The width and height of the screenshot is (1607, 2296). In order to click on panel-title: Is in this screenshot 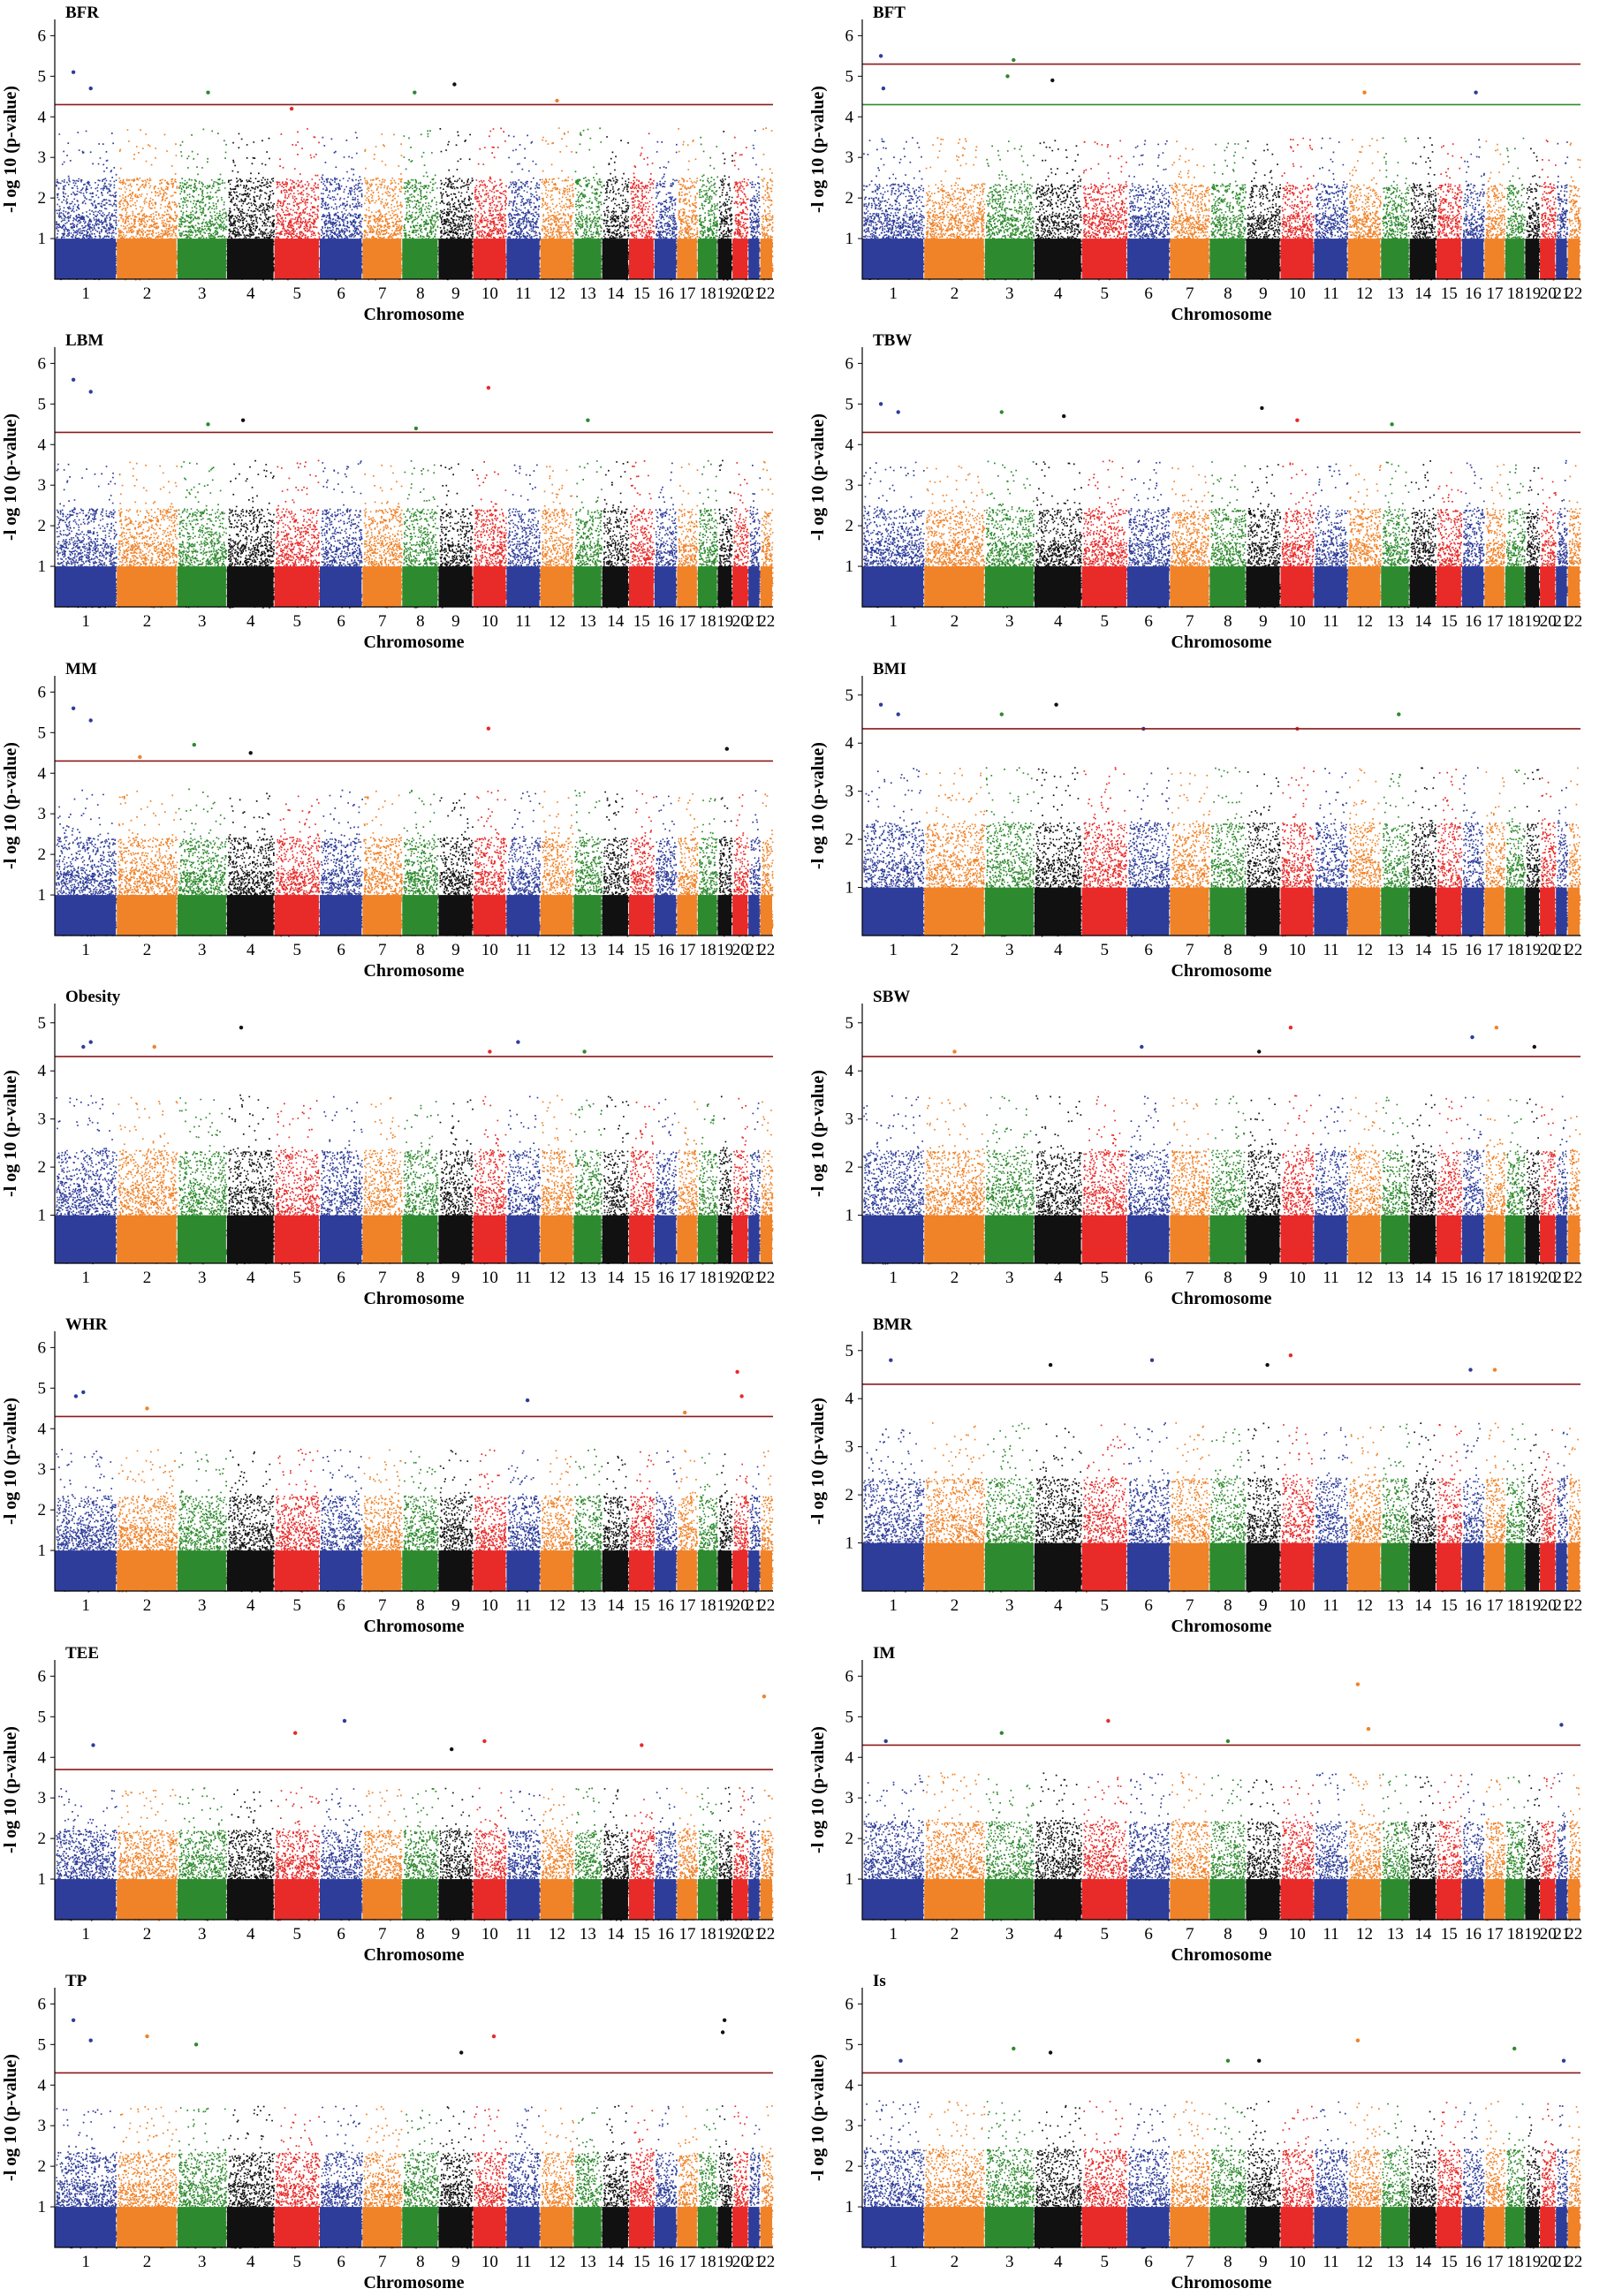, I will do `click(879, 1981)`.